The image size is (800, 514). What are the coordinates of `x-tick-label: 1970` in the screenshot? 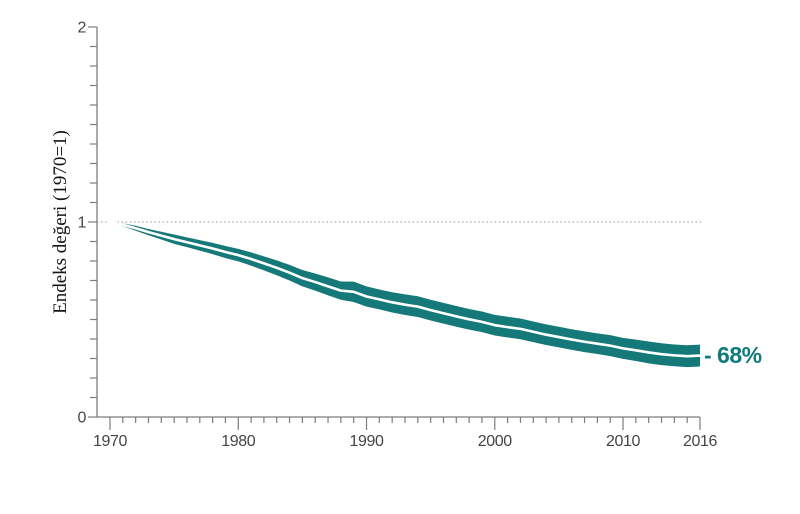 It's located at (110, 441).